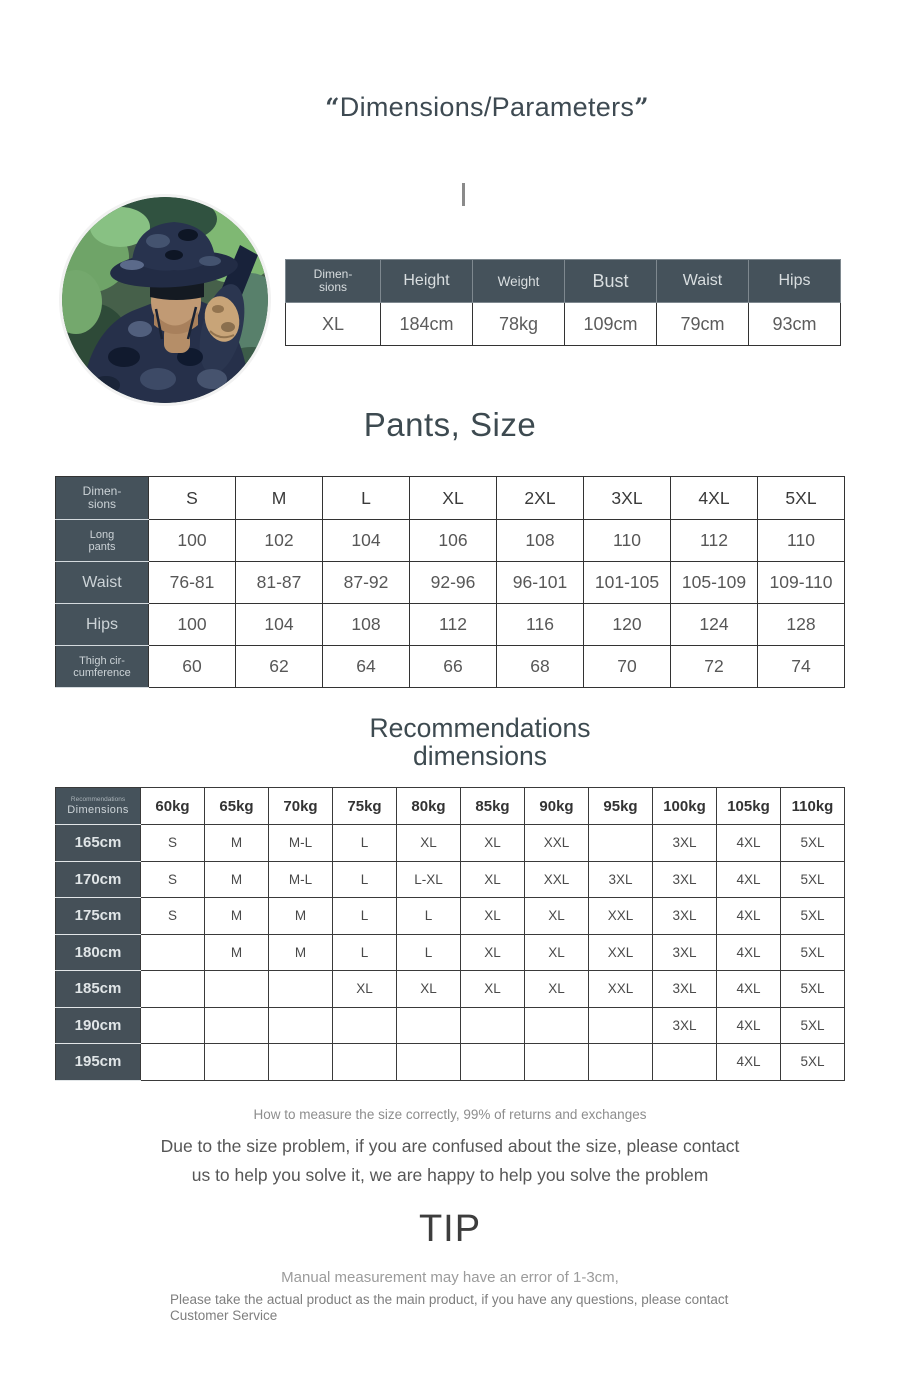 This screenshot has height=1392, width=900. I want to click on table-cell: 101-105, so click(627, 582).